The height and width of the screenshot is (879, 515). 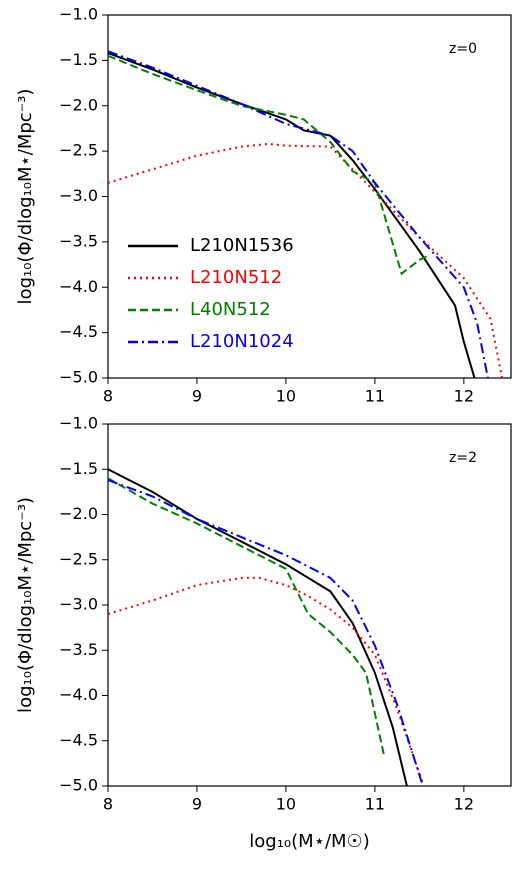 I want to click on annotation: z=2, so click(x=463, y=458).